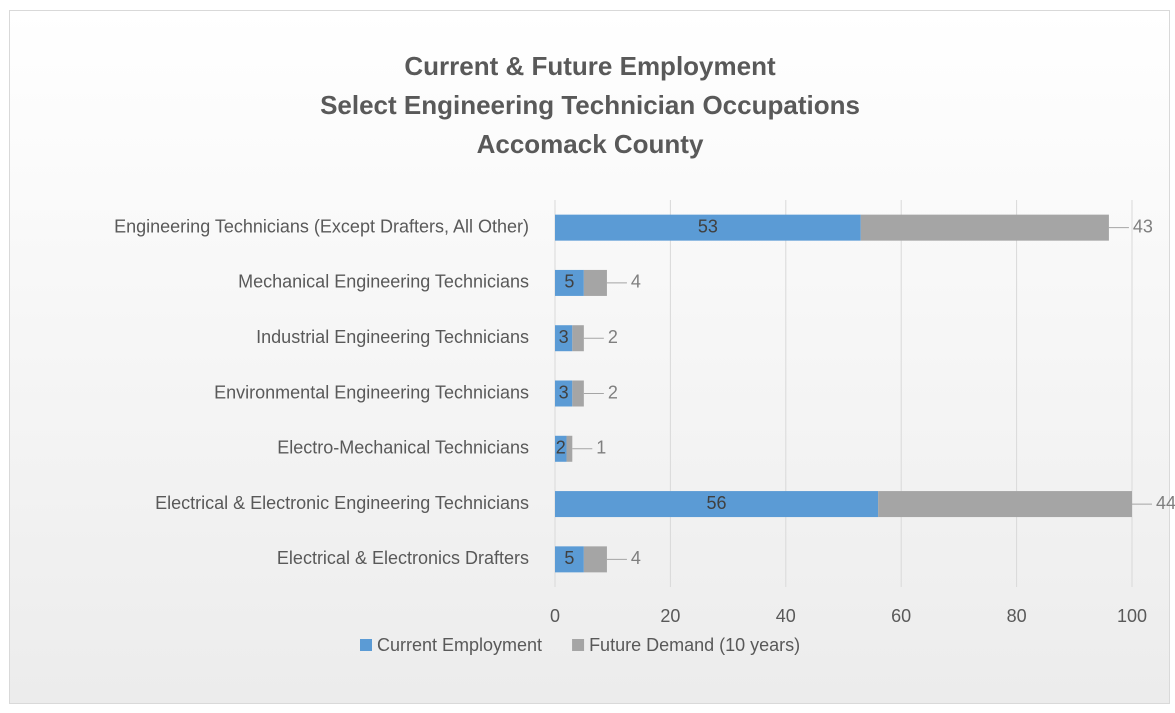 This screenshot has height=713, width=1175. Describe the element at coordinates (403, 448) in the screenshot. I see `y-tick-label: Electro-Mechanical Technicians` at that location.